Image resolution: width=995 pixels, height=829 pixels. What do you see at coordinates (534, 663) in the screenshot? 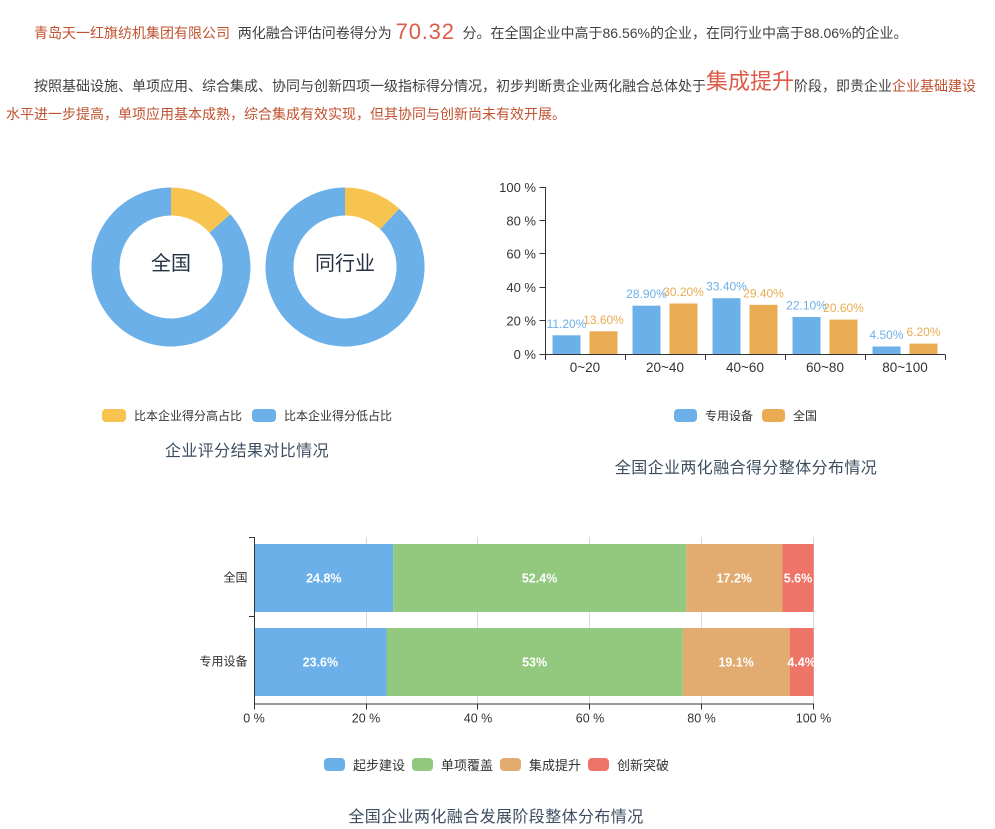
I see `svg-text: 53%` at bounding box center [534, 663].